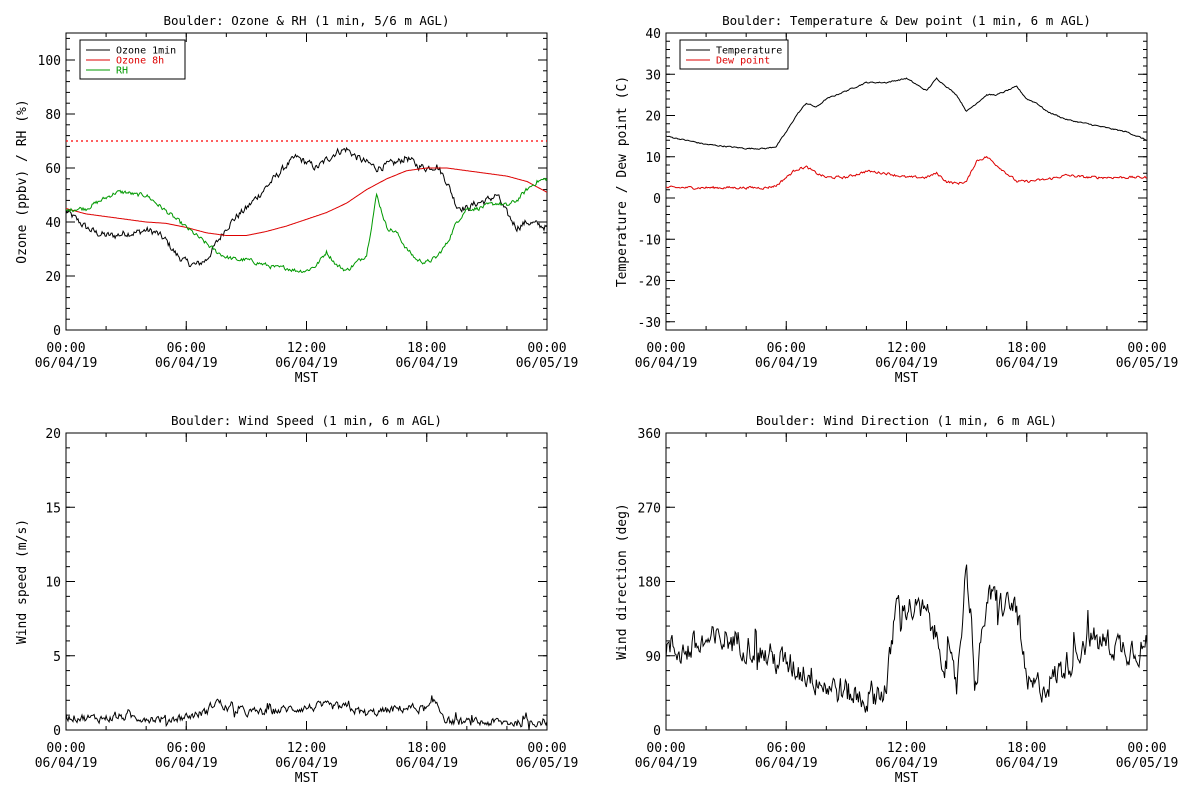 The width and height of the screenshot is (1200, 804). Describe the element at coordinates (307, 20) in the screenshot. I see `chart-title: Boulder: Ozone & RH (1 min, 5/6 m AGL)` at that location.